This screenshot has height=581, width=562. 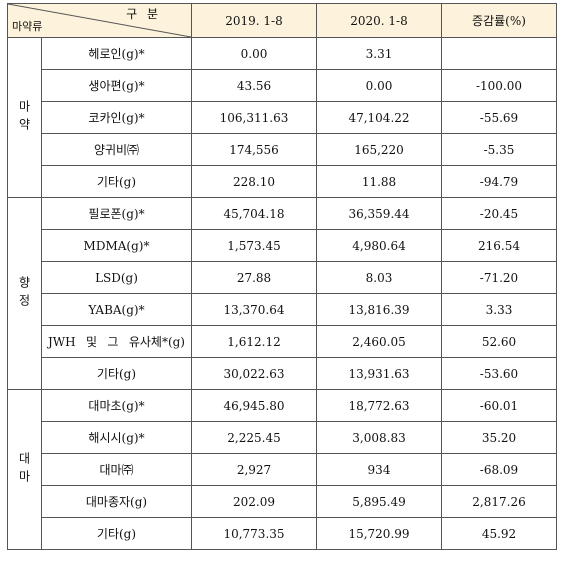 What do you see at coordinates (24, 293) in the screenshot?
I see `category-cell: 향정` at bounding box center [24, 293].